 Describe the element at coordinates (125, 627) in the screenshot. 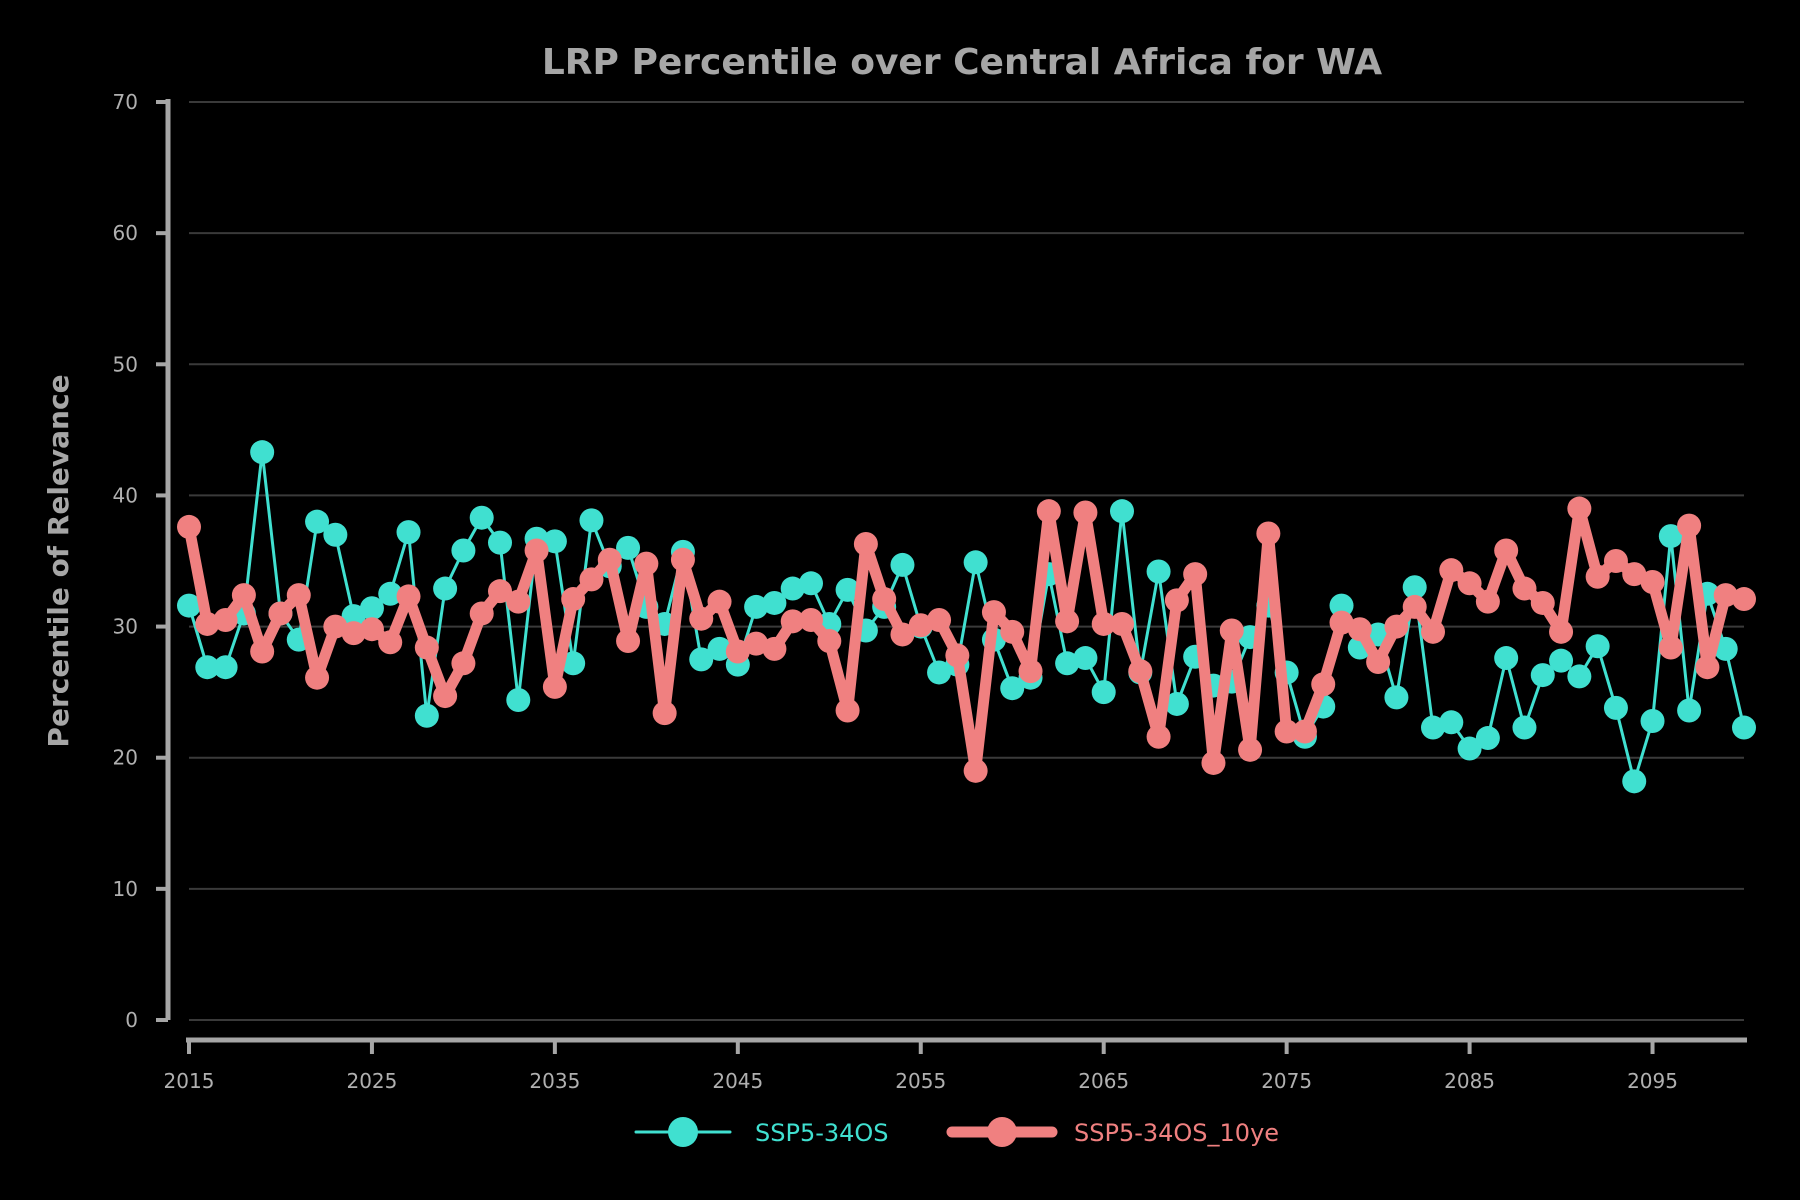

I see `y-tick-label-30: 30` at that location.